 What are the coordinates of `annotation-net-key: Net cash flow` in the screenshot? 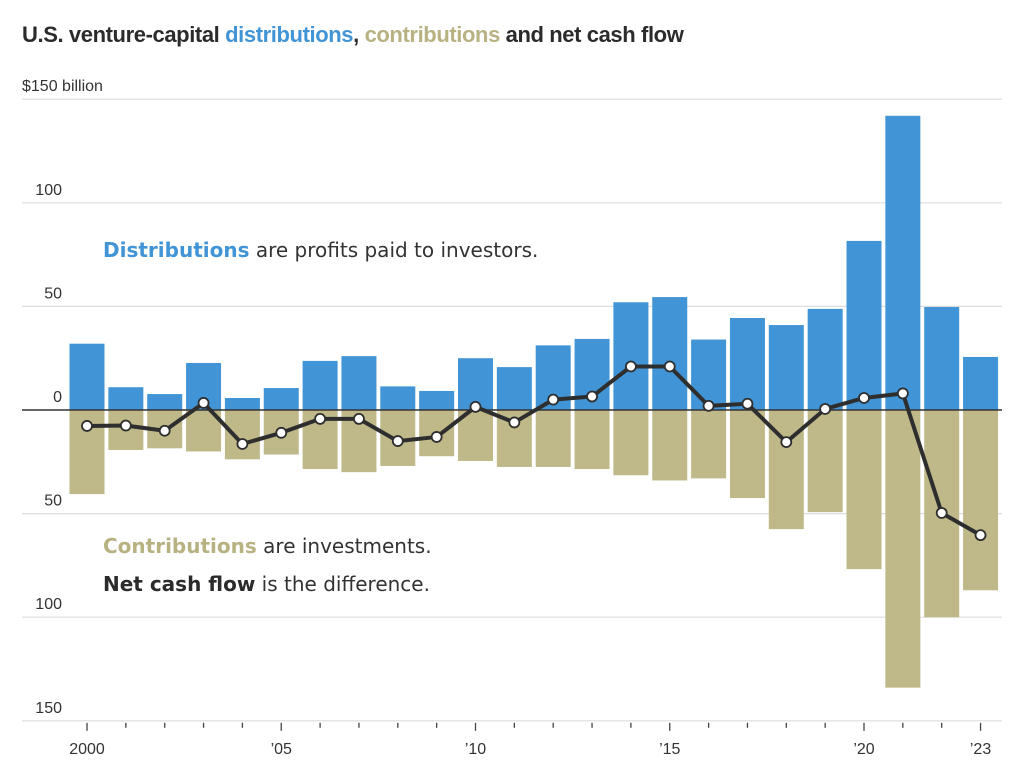 It's located at (179, 584).